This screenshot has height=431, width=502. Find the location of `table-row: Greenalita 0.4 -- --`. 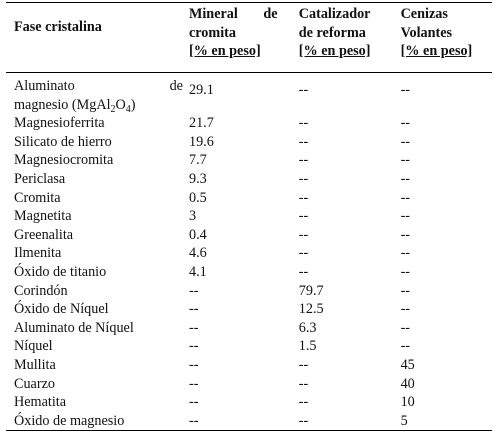

table-row: Greenalita 0.4 -- -- is located at coordinates (249, 235).